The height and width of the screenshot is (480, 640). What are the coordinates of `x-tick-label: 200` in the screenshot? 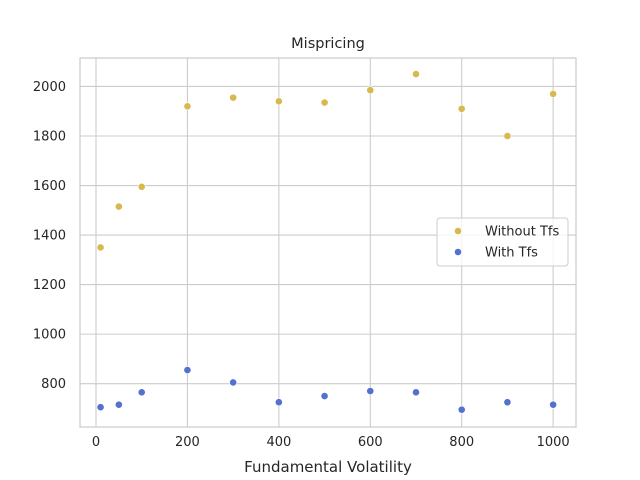 It's located at (187, 442).